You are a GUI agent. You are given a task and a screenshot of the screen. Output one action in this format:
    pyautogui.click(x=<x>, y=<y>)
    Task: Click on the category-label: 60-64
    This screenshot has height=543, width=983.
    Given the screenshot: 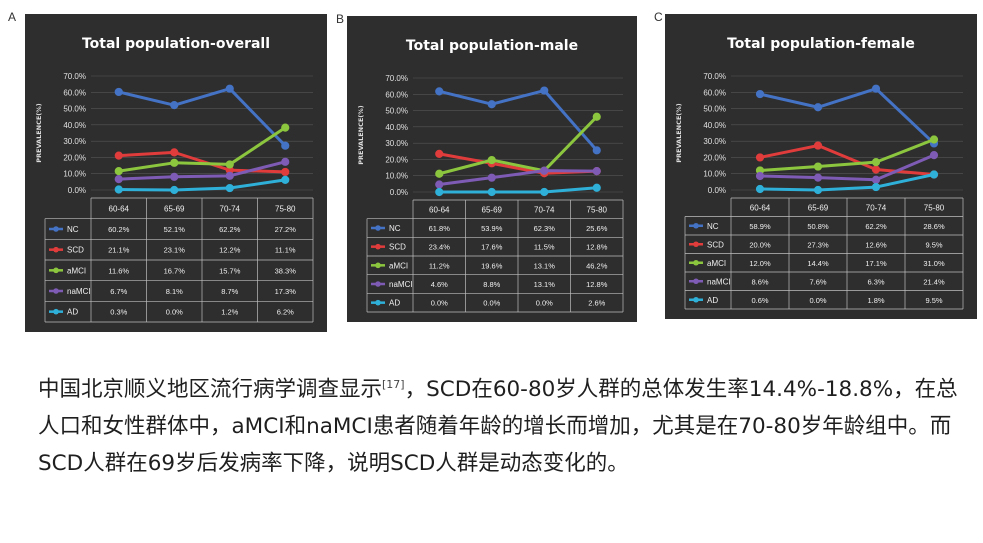 What is the action you would take?
    pyautogui.click(x=439, y=209)
    